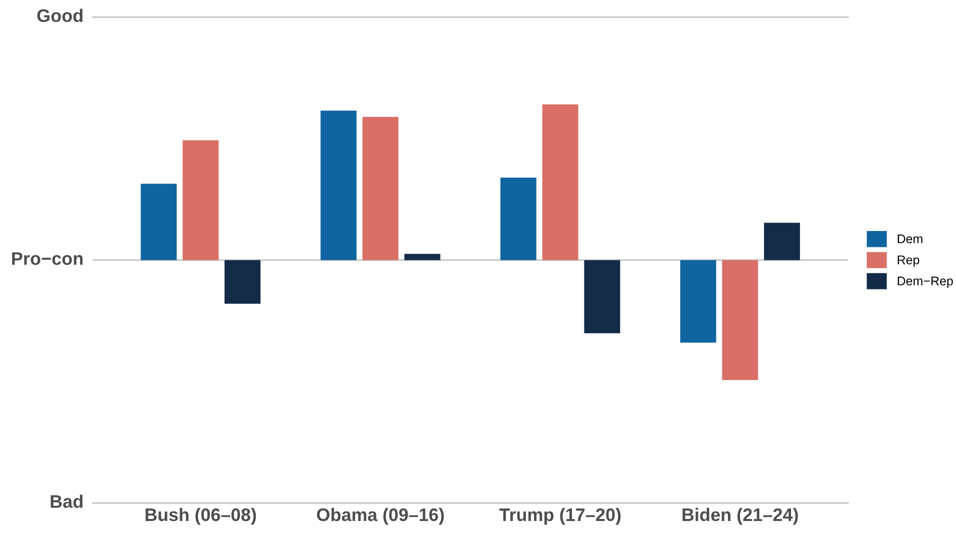 The height and width of the screenshot is (554, 956). Describe the element at coordinates (925, 282) in the screenshot. I see `legend-label: Dem−Rep` at that location.